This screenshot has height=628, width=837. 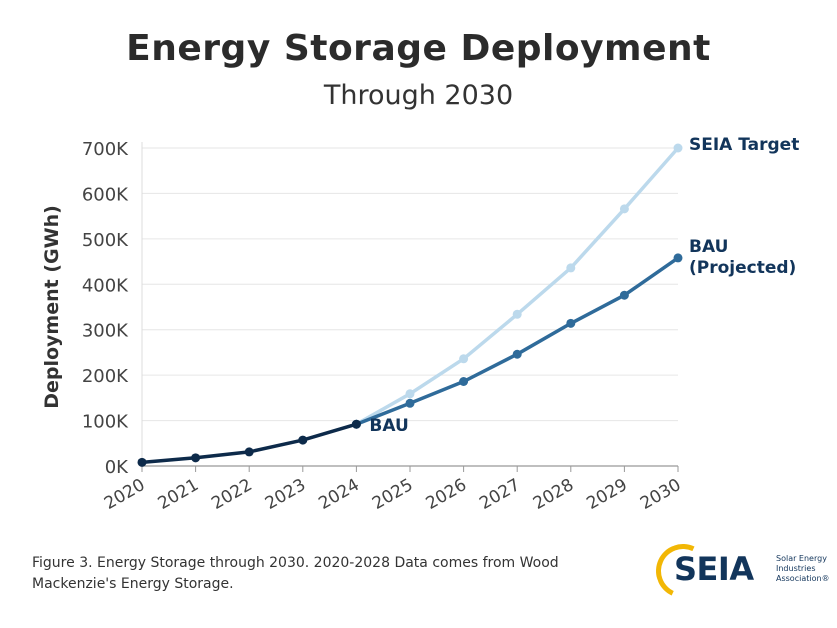 I want to click on x-tick-label: 2022, so click(x=231, y=494).